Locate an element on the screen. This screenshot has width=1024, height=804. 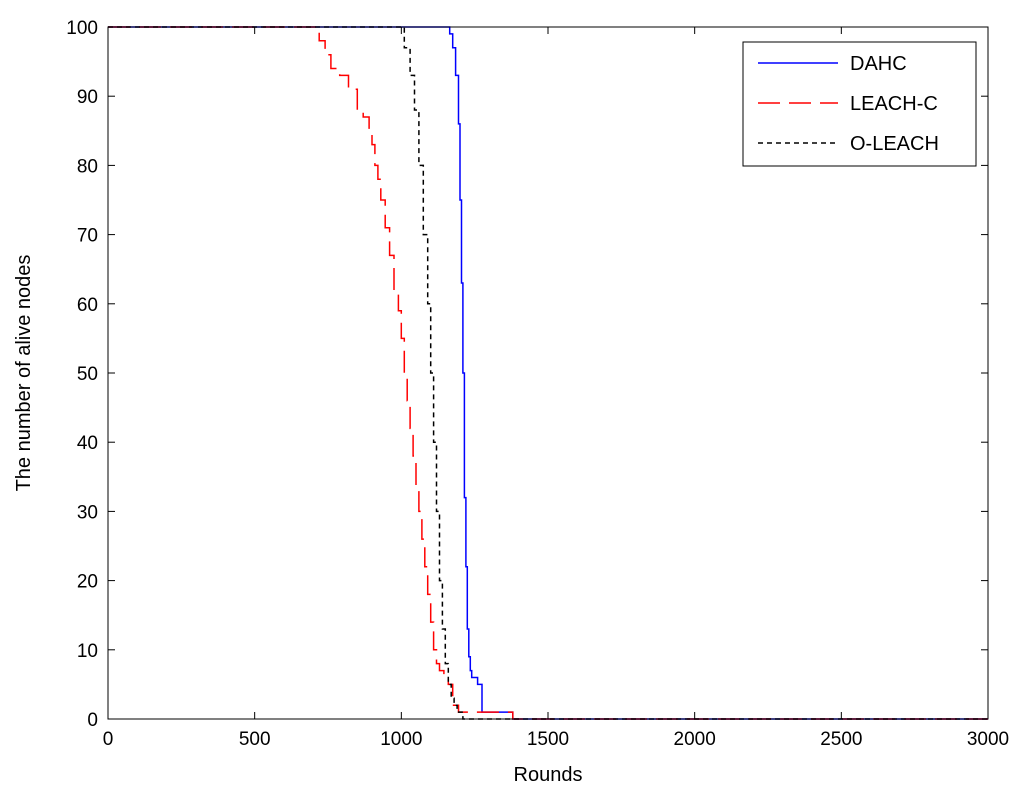
y-axis-title: The number of alive nodes is located at coordinates (24, 373).